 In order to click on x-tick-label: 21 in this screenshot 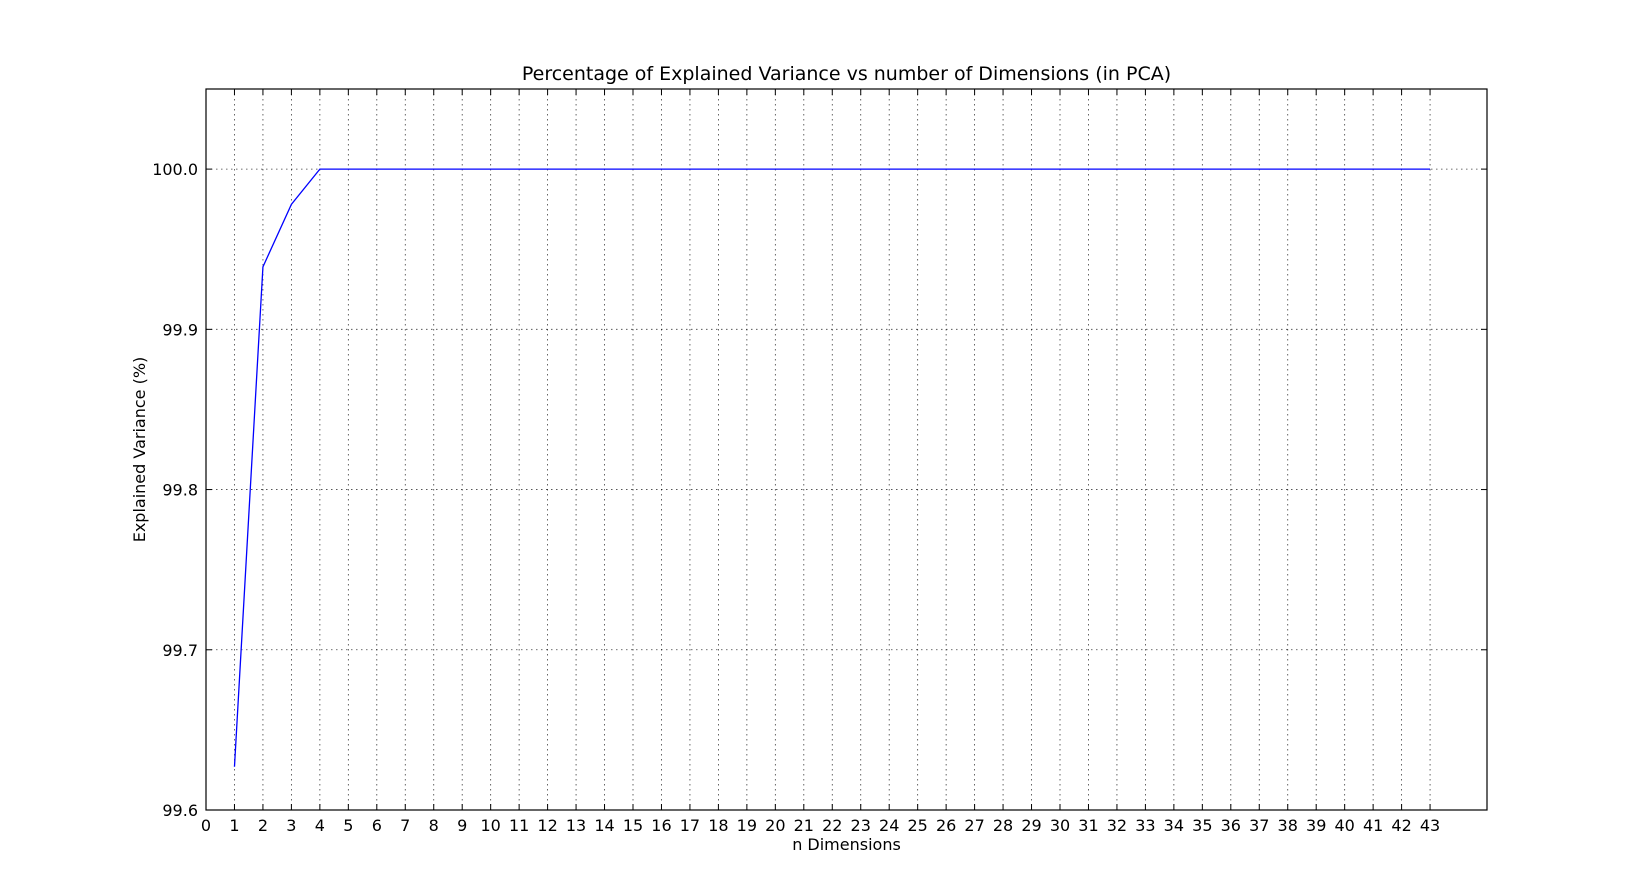, I will do `click(804, 825)`.